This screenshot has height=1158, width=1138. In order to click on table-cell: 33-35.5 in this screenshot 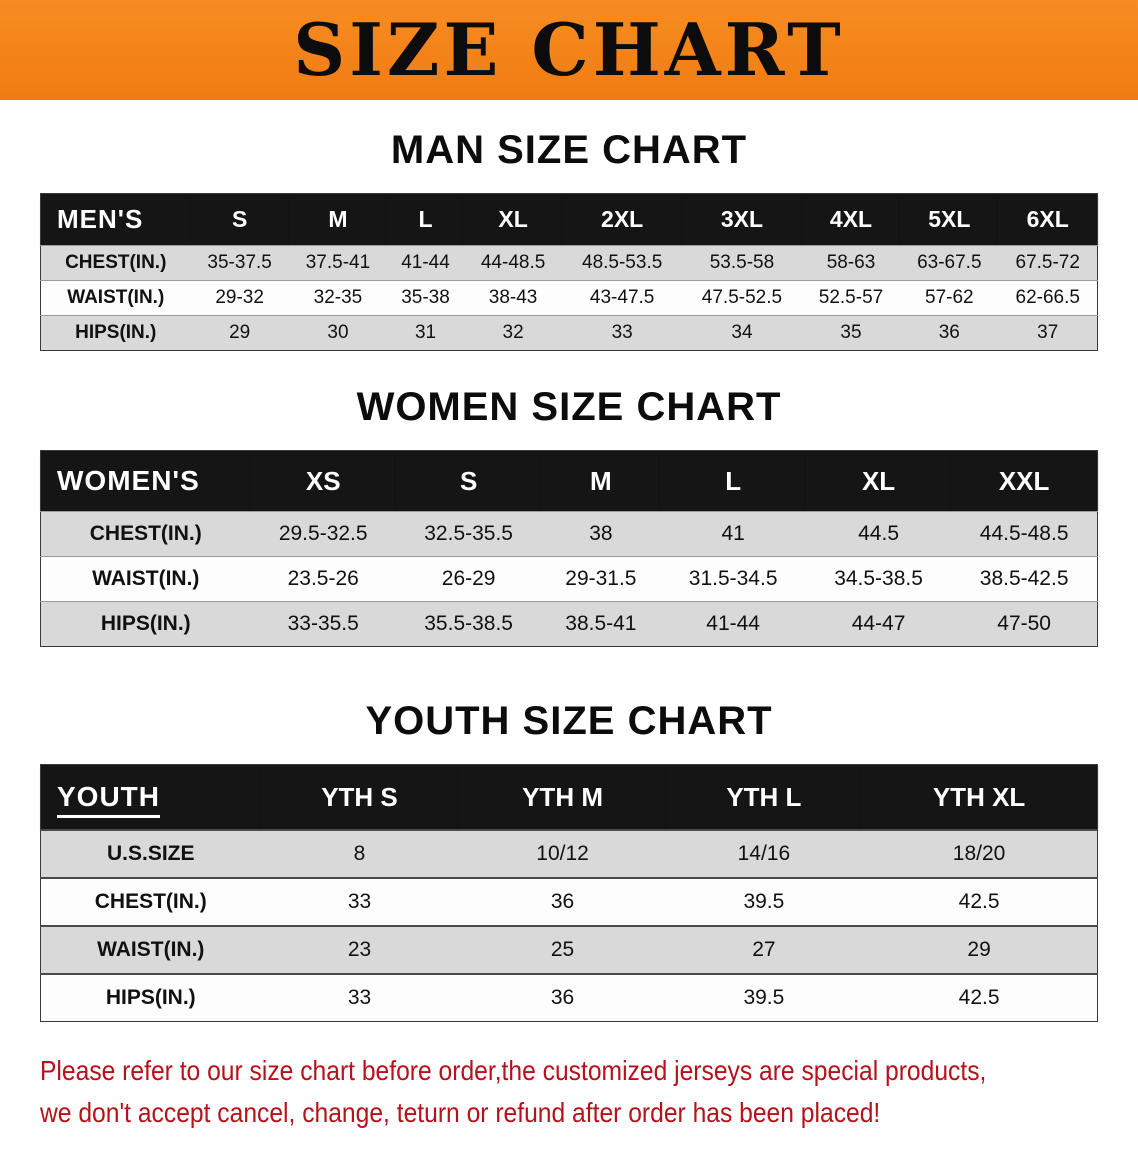, I will do `click(323, 623)`.